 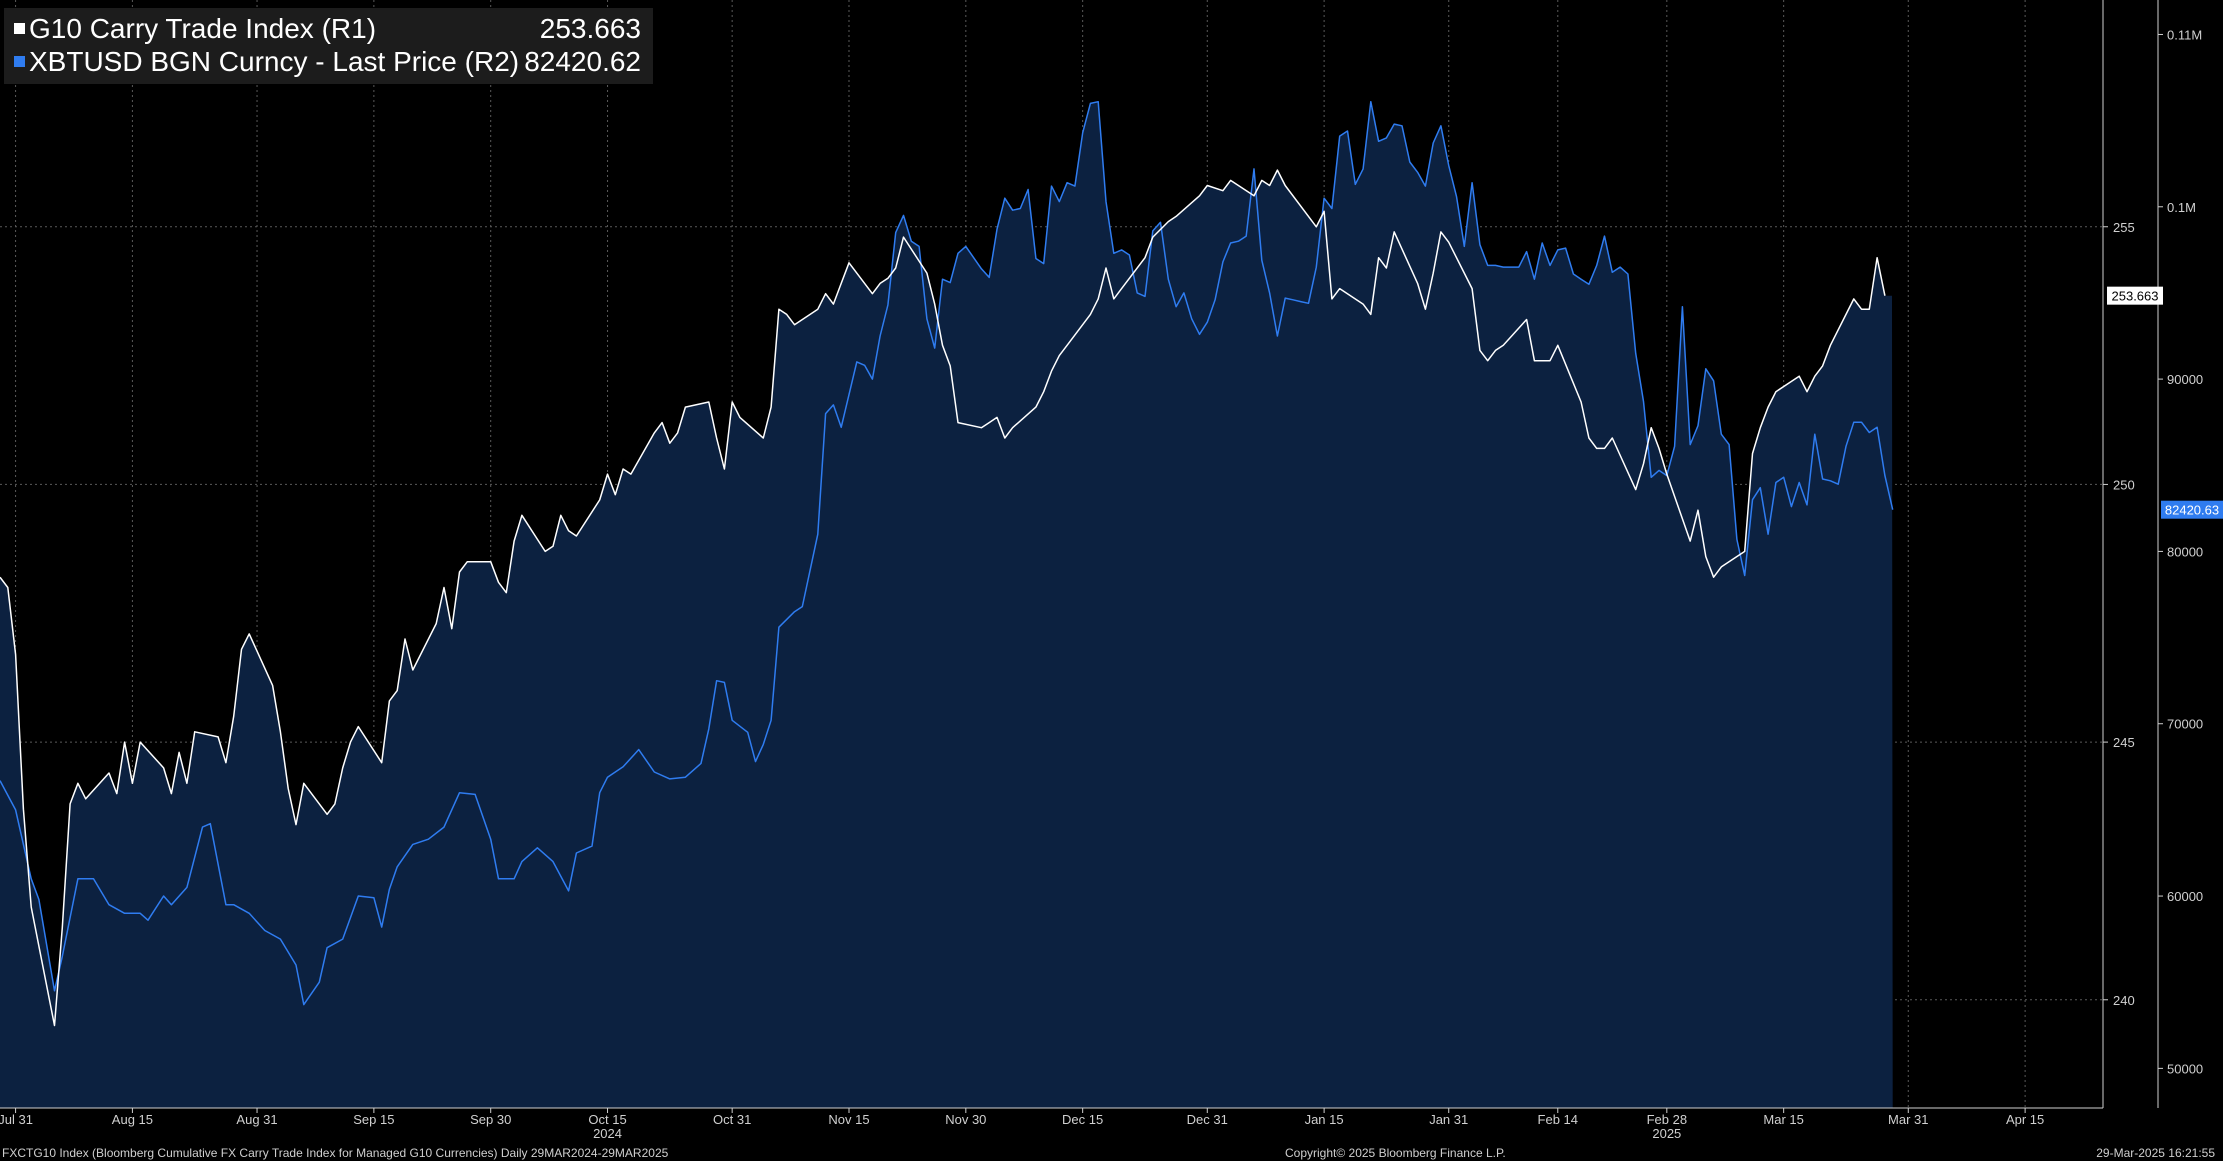 I want to click on legend-name-series1: G10 Carry Trade Index (R1), so click(x=203, y=28).